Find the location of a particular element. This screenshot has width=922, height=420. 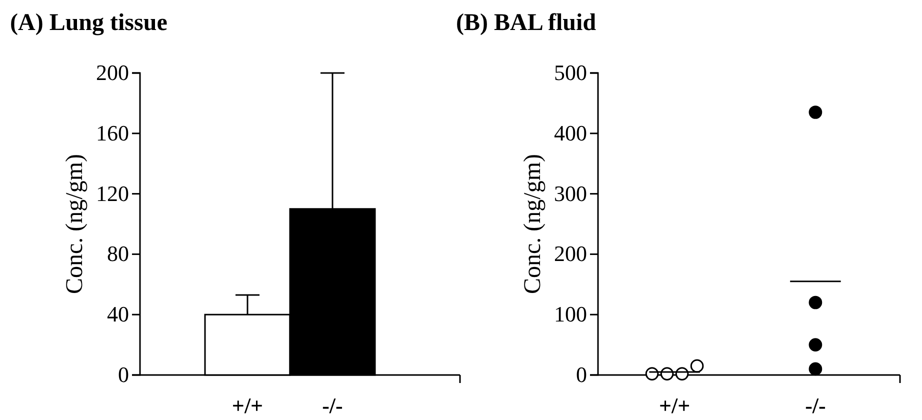

y-tick-label: 80 is located at coordinates (118, 253).